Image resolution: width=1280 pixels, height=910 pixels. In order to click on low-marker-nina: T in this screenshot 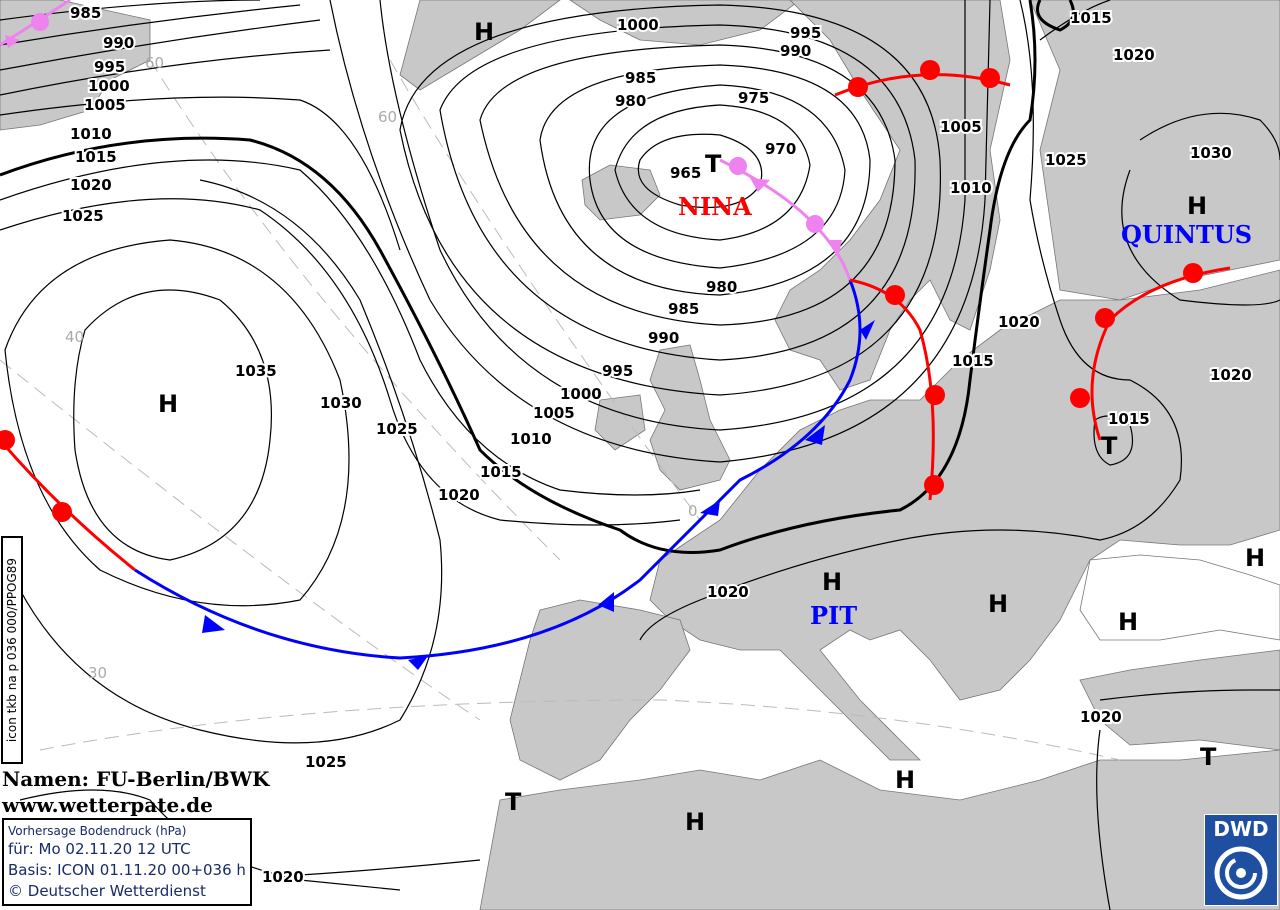, I will do `click(713, 164)`.